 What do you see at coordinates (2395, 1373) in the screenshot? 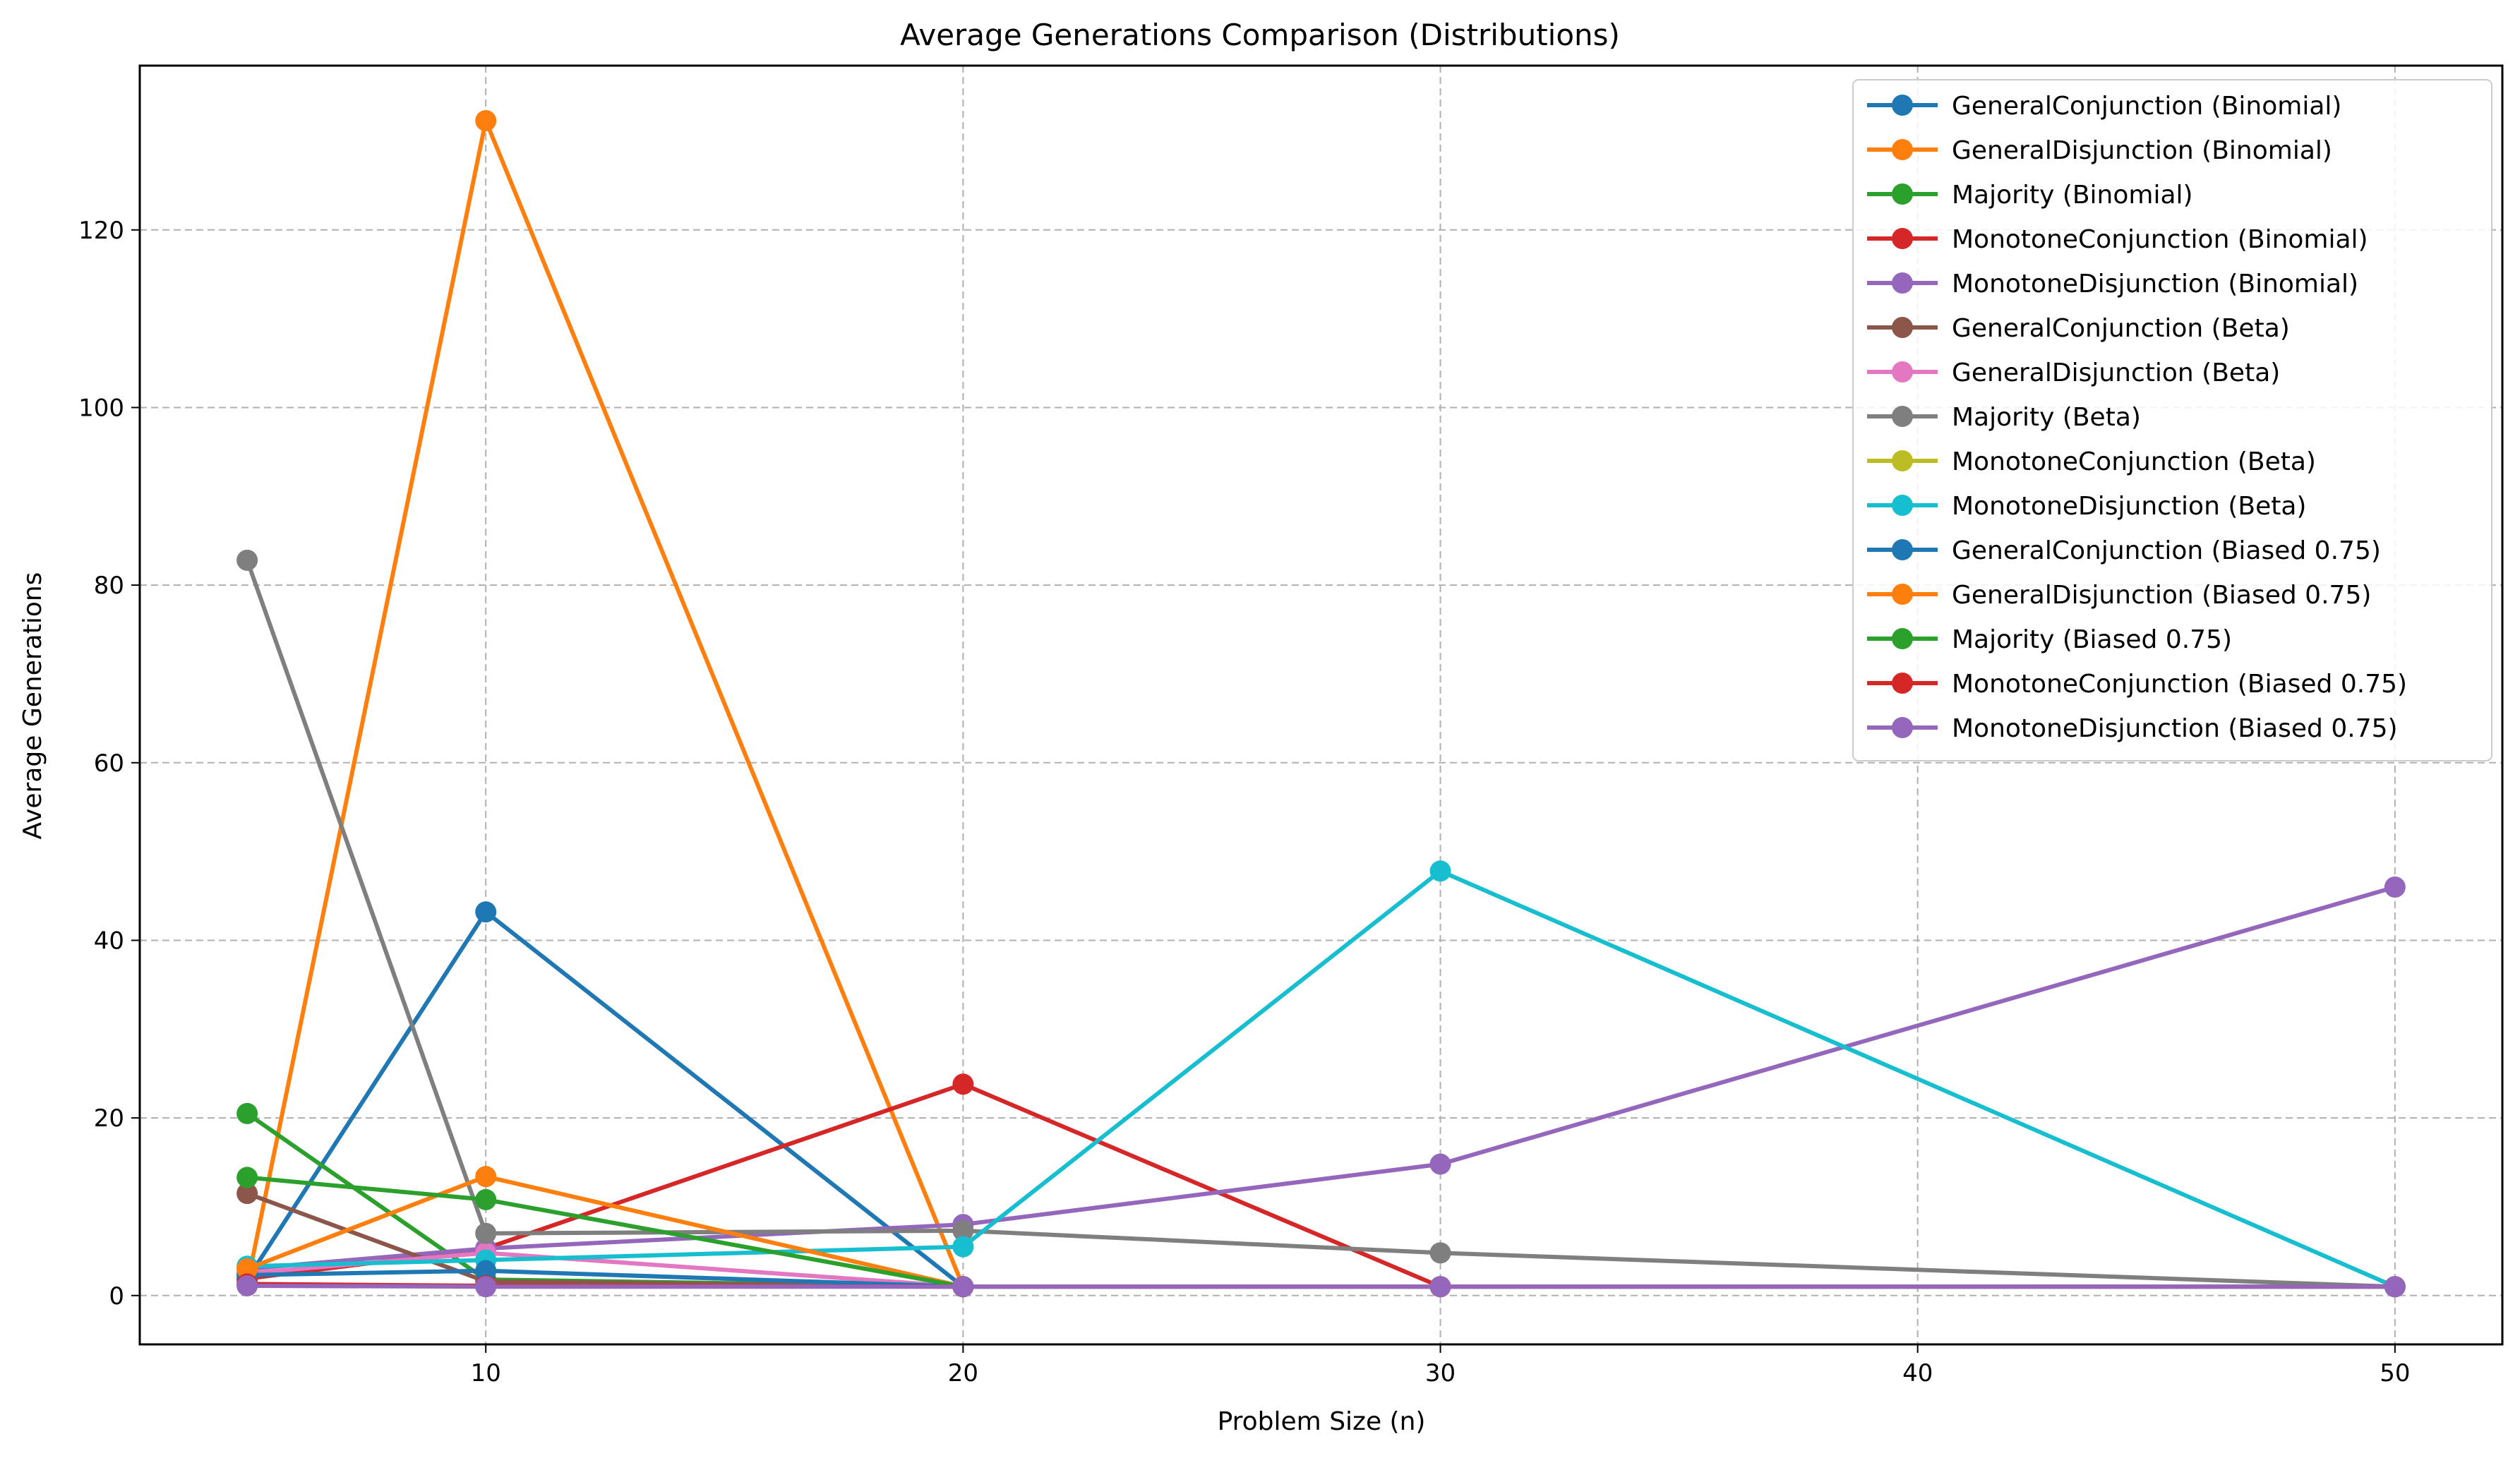
I see `x-tick-label: 50` at bounding box center [2395, 1373].